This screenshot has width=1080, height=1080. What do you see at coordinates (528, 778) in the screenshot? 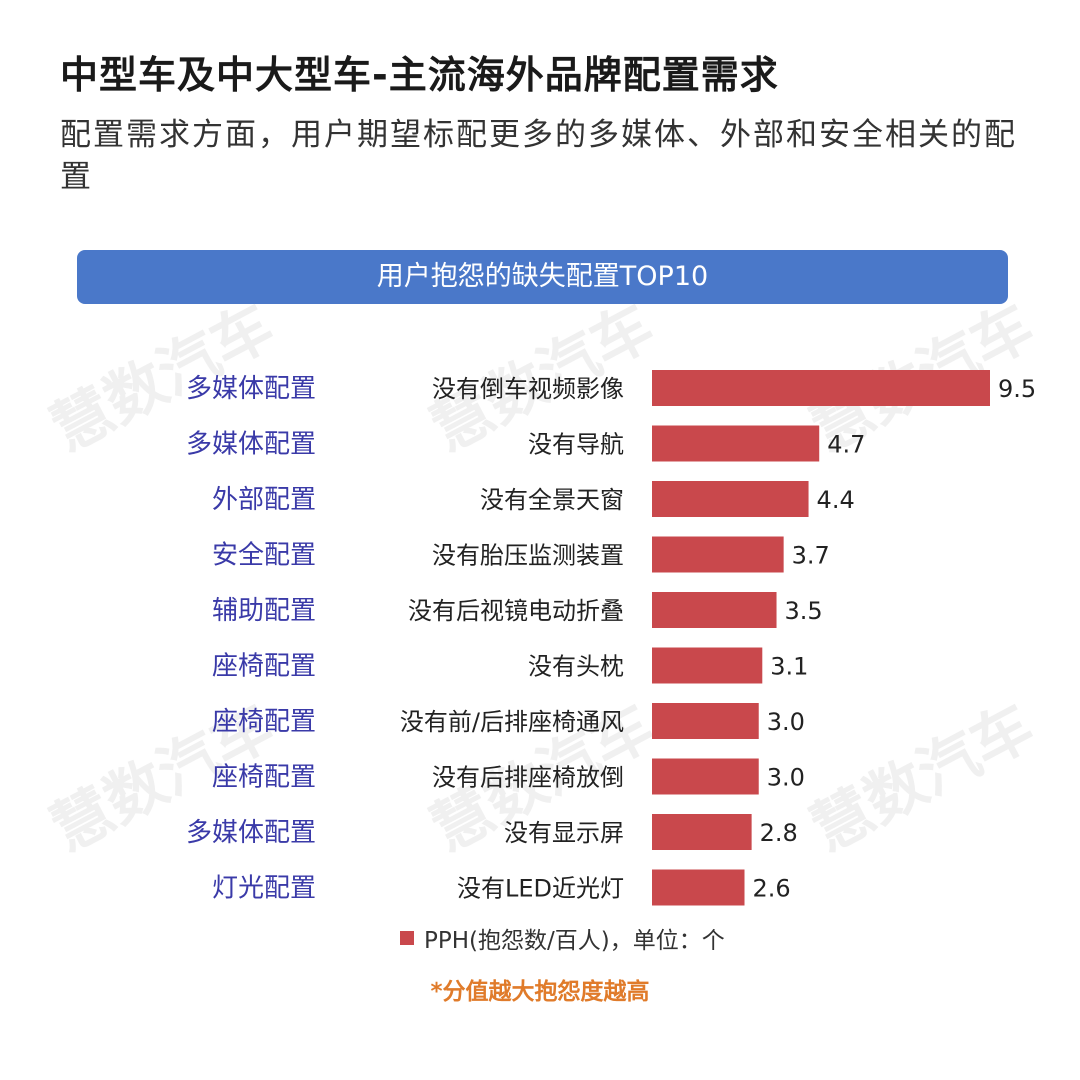
I see `category-label: 没有后排座椅放倒` at bounding box center [528, 778].